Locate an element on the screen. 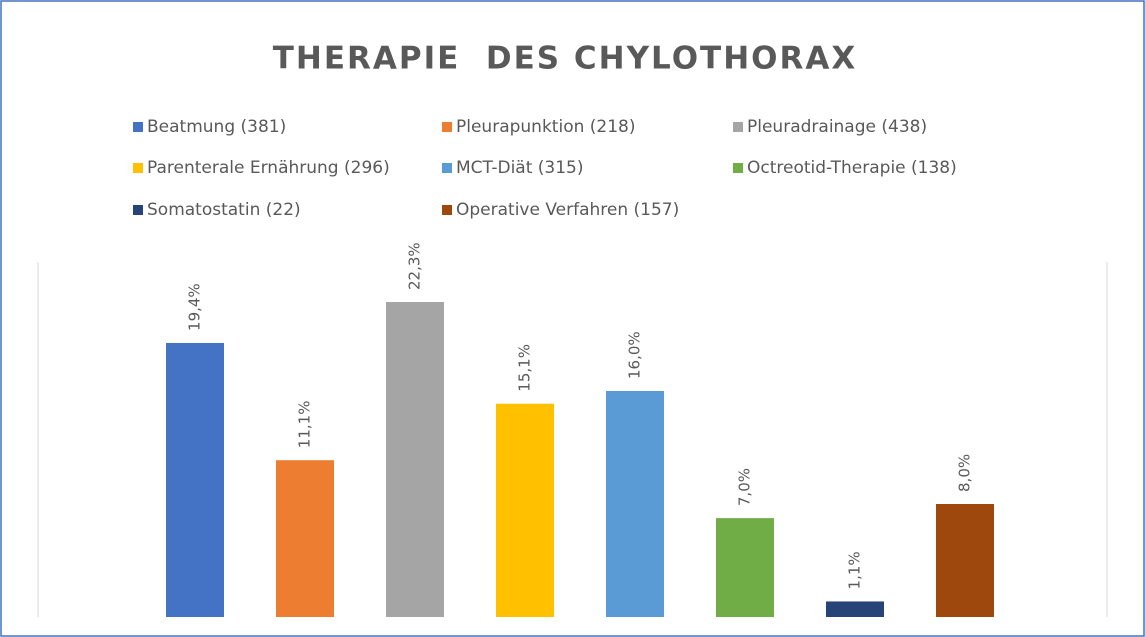 Image resolution: width=1145 pixels, height=637 pixels. data-label: 11,1% is located at coordinates (305, 425).